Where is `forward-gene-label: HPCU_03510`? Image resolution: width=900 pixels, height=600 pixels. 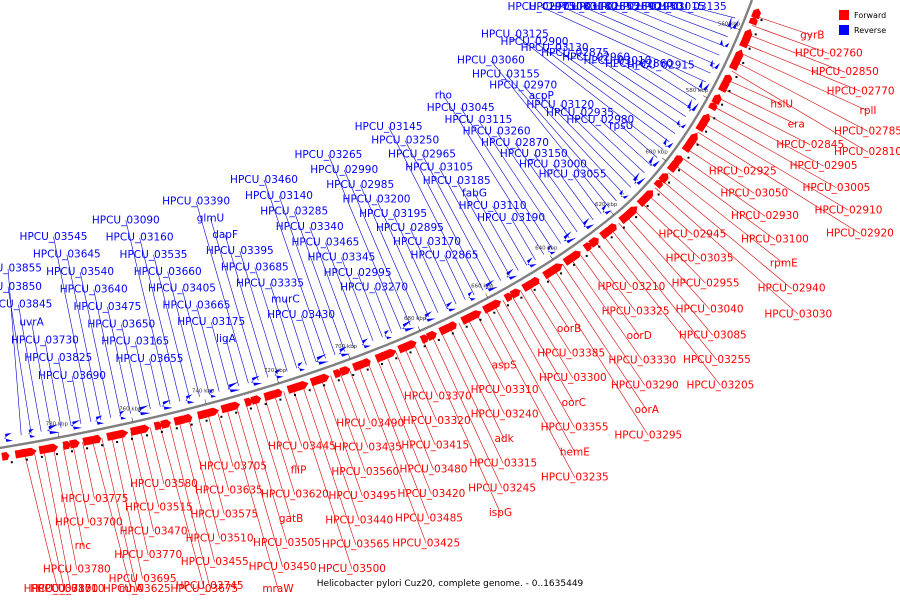
forward-gene-label: HPCU_03510 is located at coordinates (220, 538).